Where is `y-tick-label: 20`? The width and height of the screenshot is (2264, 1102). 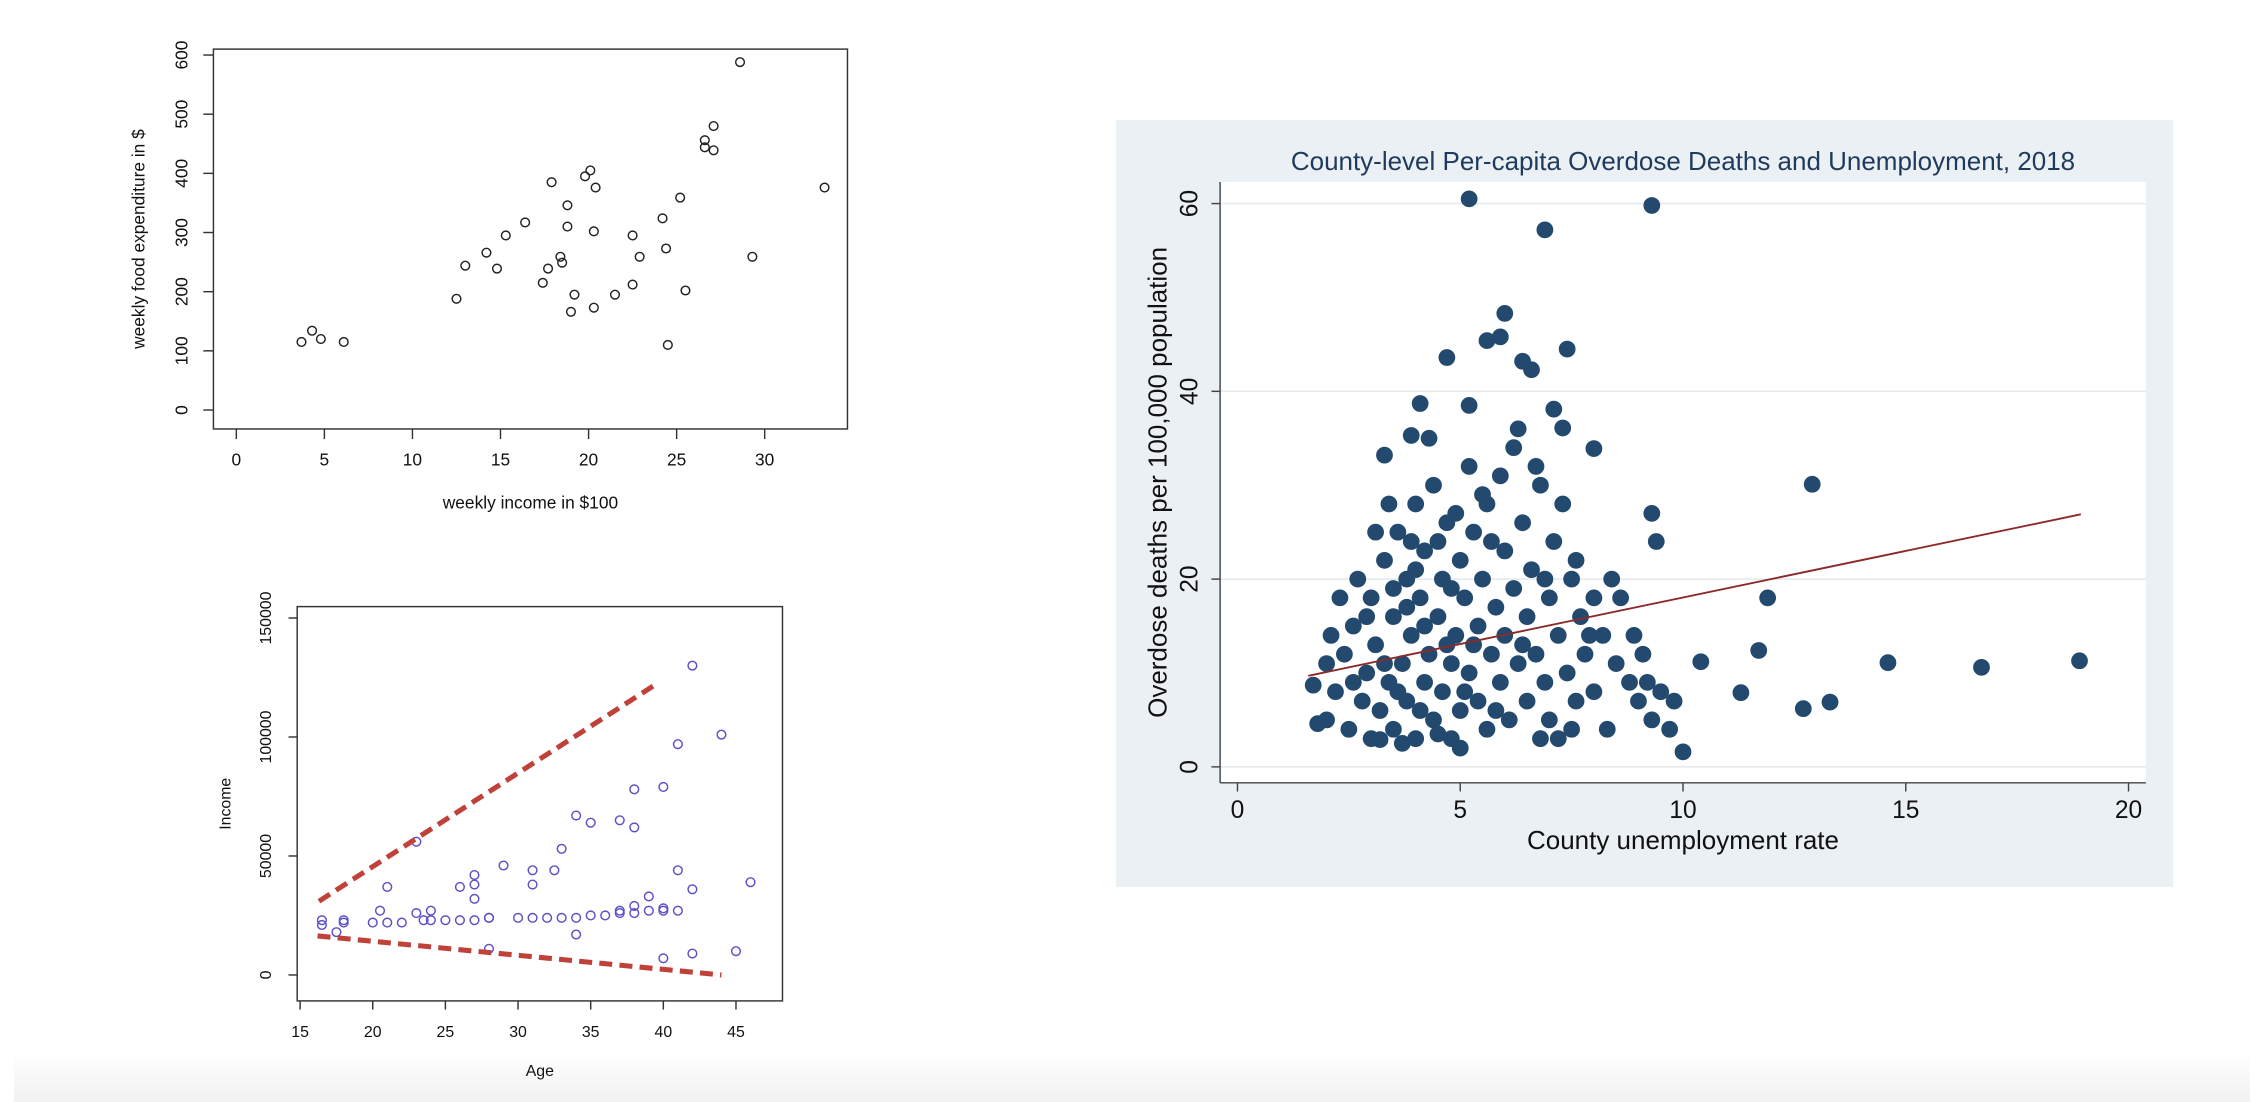 y-tick-label: 20 is located at coordinates (1190, 578).